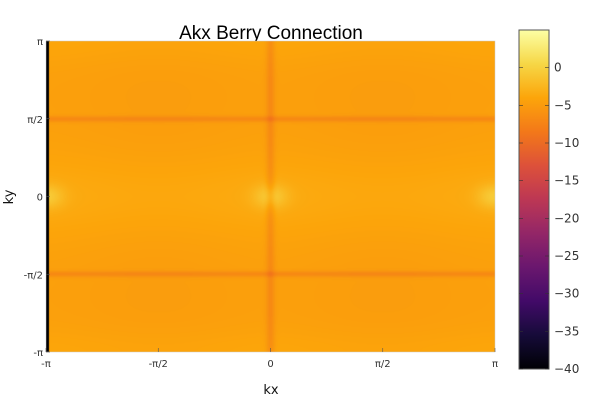  Describe the element at coordinates (270, 364) in the screenshot. I see `x-tick-label: 0` at that location.